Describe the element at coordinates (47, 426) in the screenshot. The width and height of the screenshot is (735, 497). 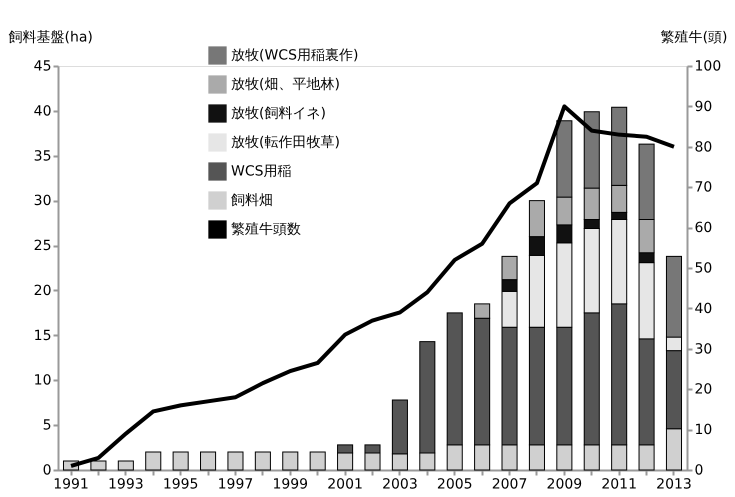
I see `y-tick-label: 5` at that location.